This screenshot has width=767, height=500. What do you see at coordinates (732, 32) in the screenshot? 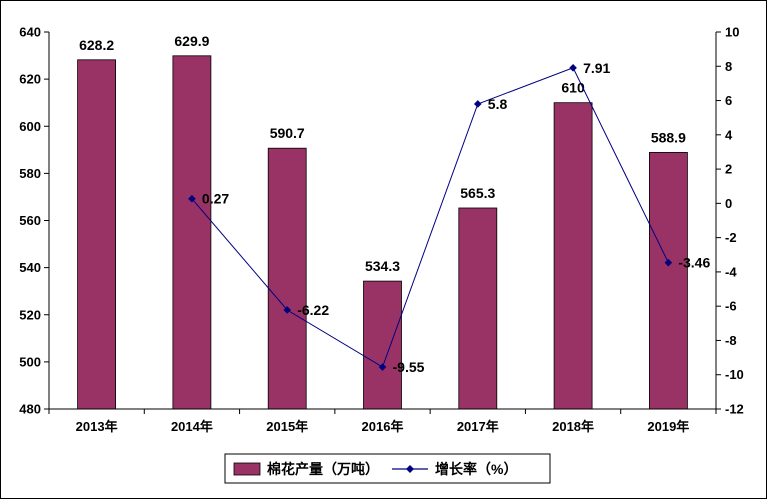
I see `y-right-tick-label: 10` at bounding box center [732, 32].